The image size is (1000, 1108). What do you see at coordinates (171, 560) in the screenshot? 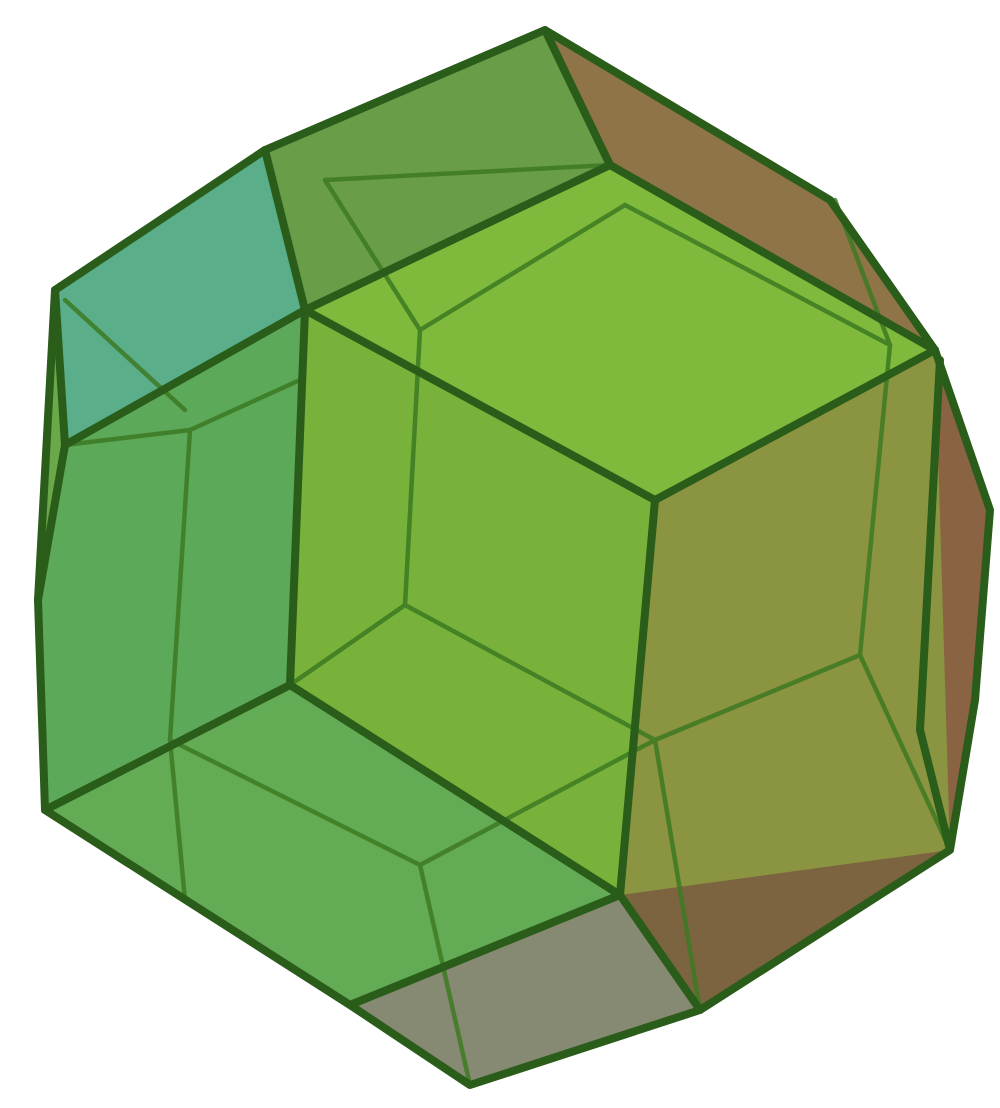
I see `left-face` at bounding box center [171, 560].